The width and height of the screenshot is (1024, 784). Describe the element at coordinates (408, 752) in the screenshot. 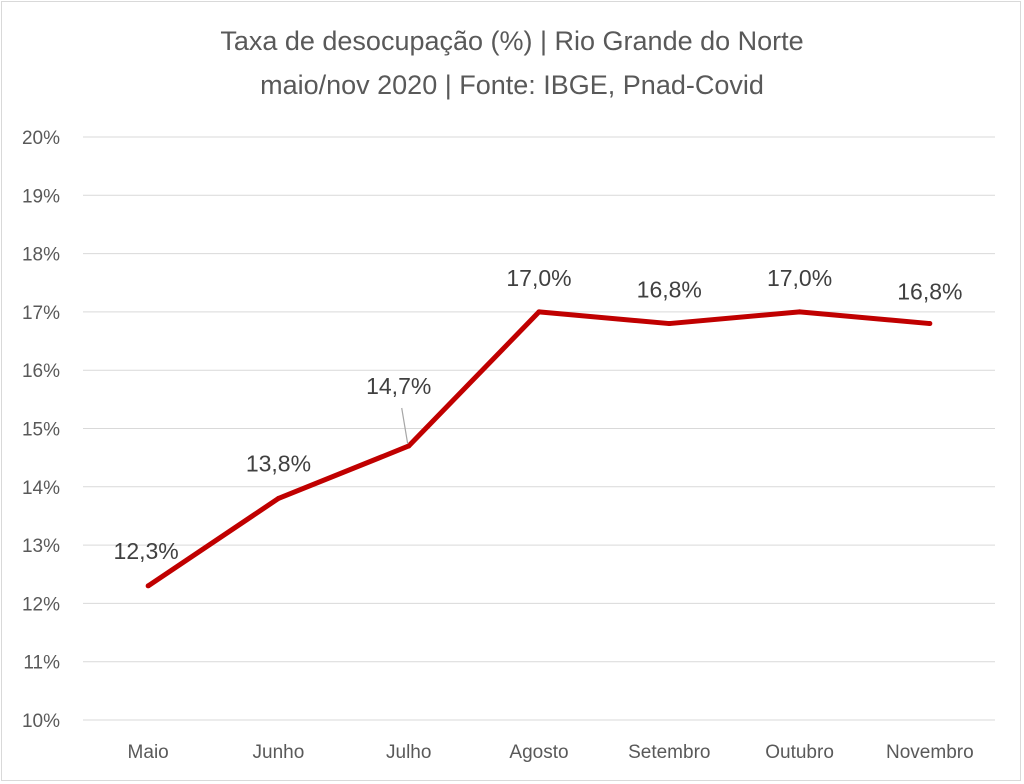

I see `x-tick-label: Julho` at that location.